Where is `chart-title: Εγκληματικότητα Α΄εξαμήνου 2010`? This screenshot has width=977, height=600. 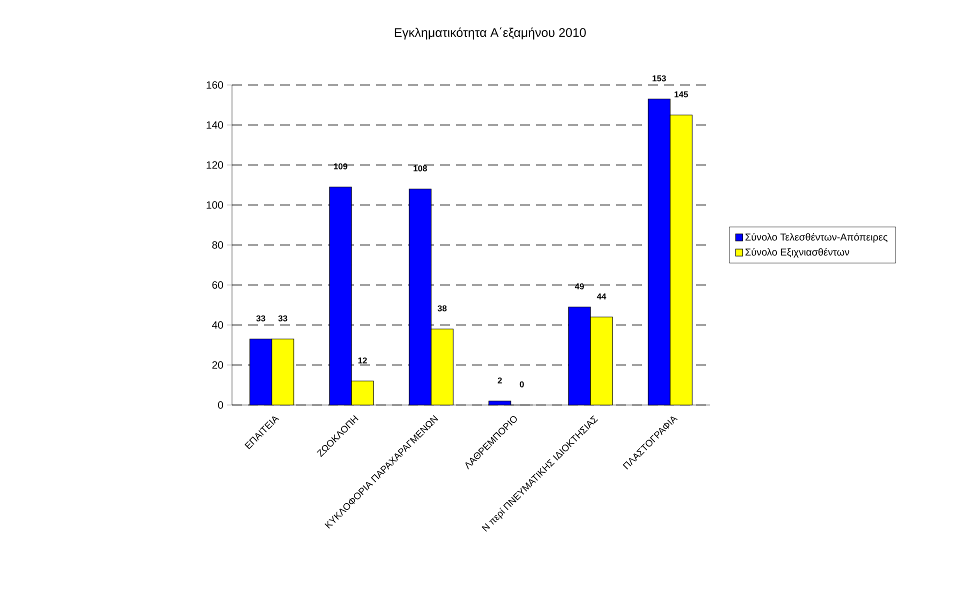
chart-title: Εγκληματικότητα Α΄εξαμήνου 2010 is located at coordinates (490, 33).